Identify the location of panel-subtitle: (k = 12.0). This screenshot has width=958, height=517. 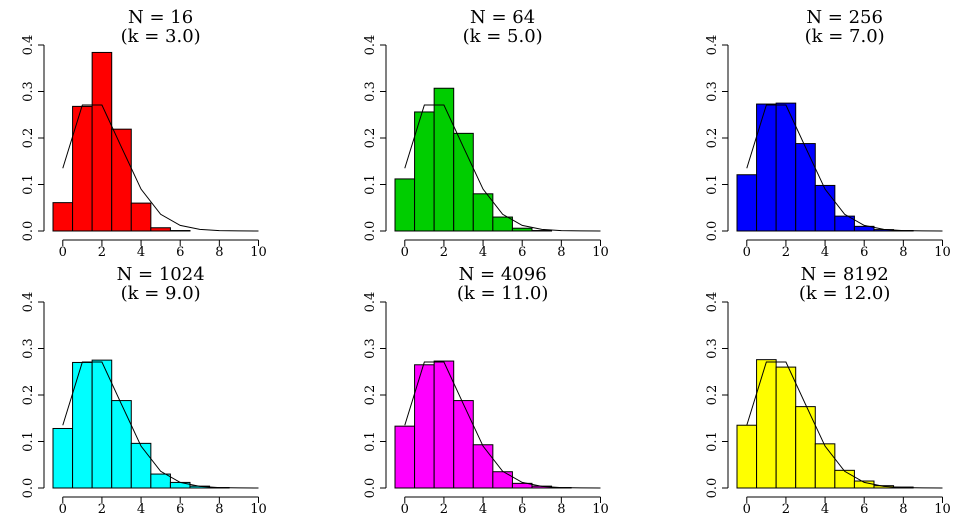
(845, 293).